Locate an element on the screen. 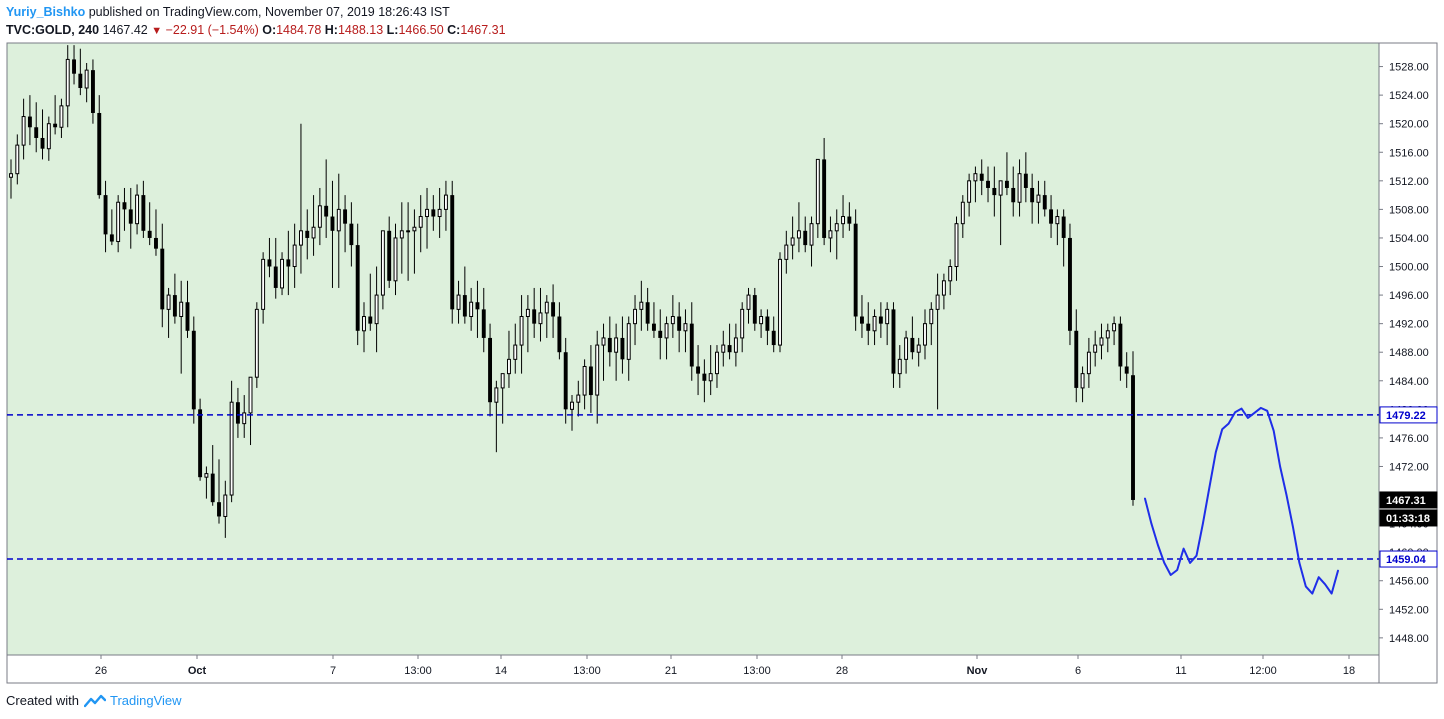  time-tick-label: 12:00 is located at coordinates (1263, 671).